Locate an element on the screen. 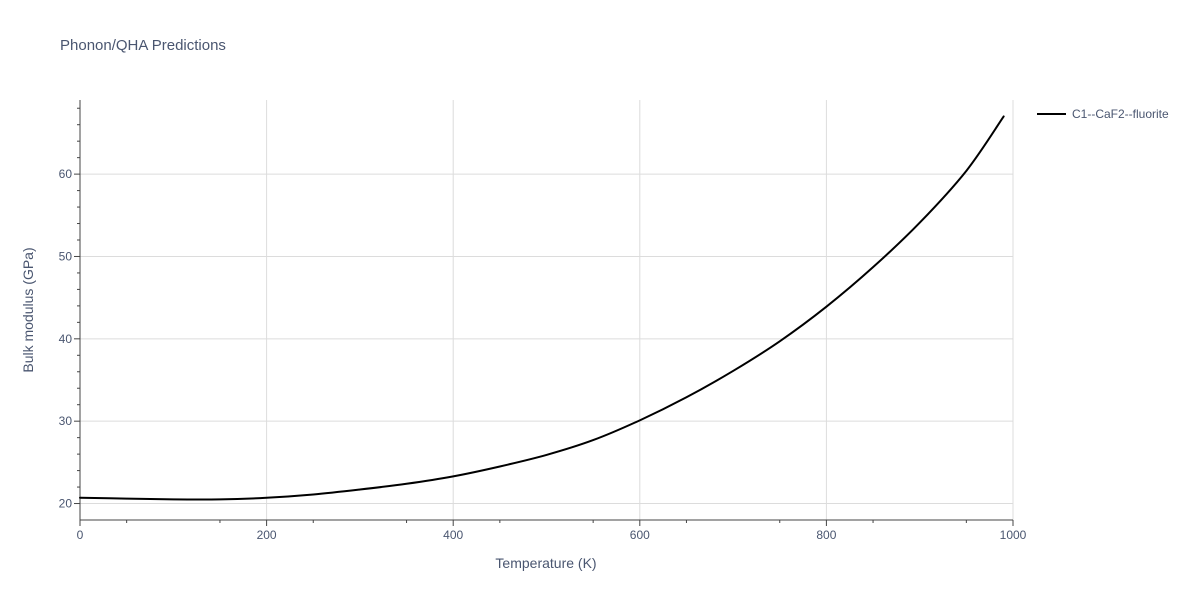 This screenshot has height=600, width=1200. x-tick-label: 0 is located at coordinates (80, 535).